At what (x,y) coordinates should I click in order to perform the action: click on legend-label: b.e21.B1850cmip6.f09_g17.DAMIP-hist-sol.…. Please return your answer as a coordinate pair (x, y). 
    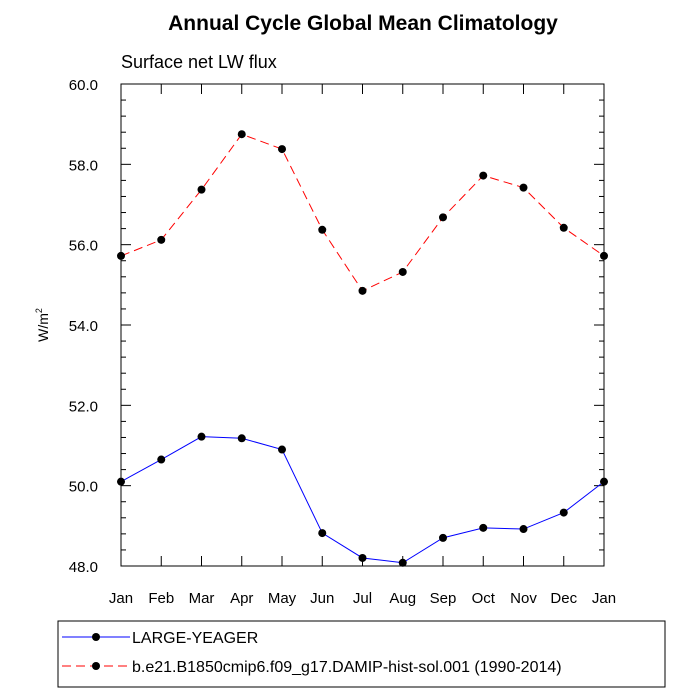
    Looking at the image, I should click on (347, 667).